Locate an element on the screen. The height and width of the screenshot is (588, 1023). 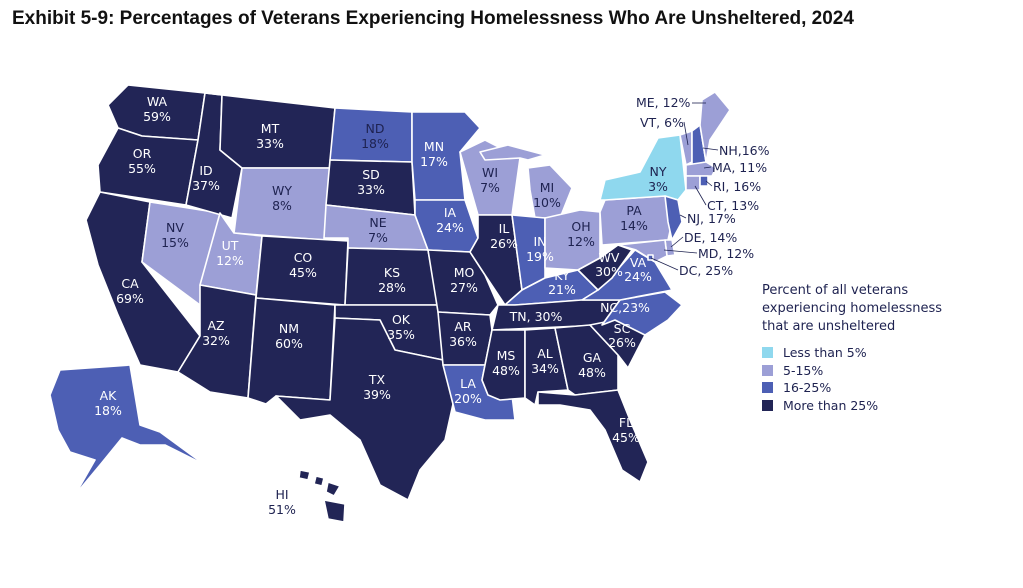
label-nd: ND 18% is located at coordinates (375, 136).